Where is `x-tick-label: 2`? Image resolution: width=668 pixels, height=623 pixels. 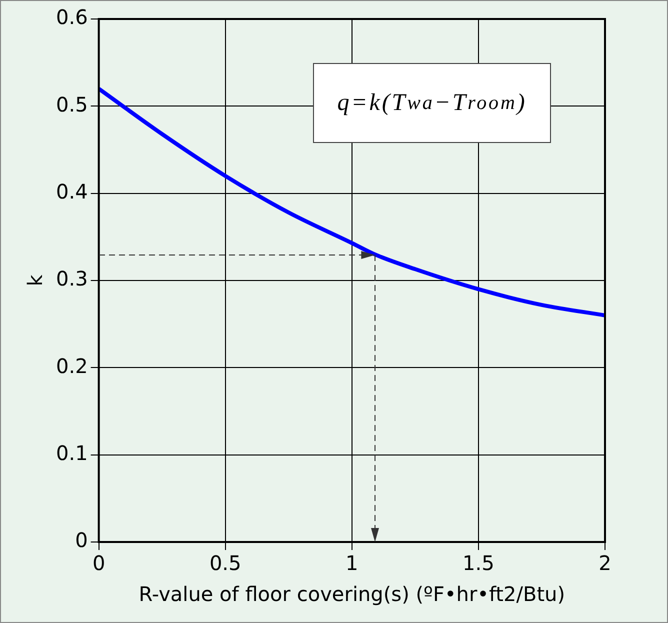
x-tick-label: 2 is located at coordinates (605, 563).